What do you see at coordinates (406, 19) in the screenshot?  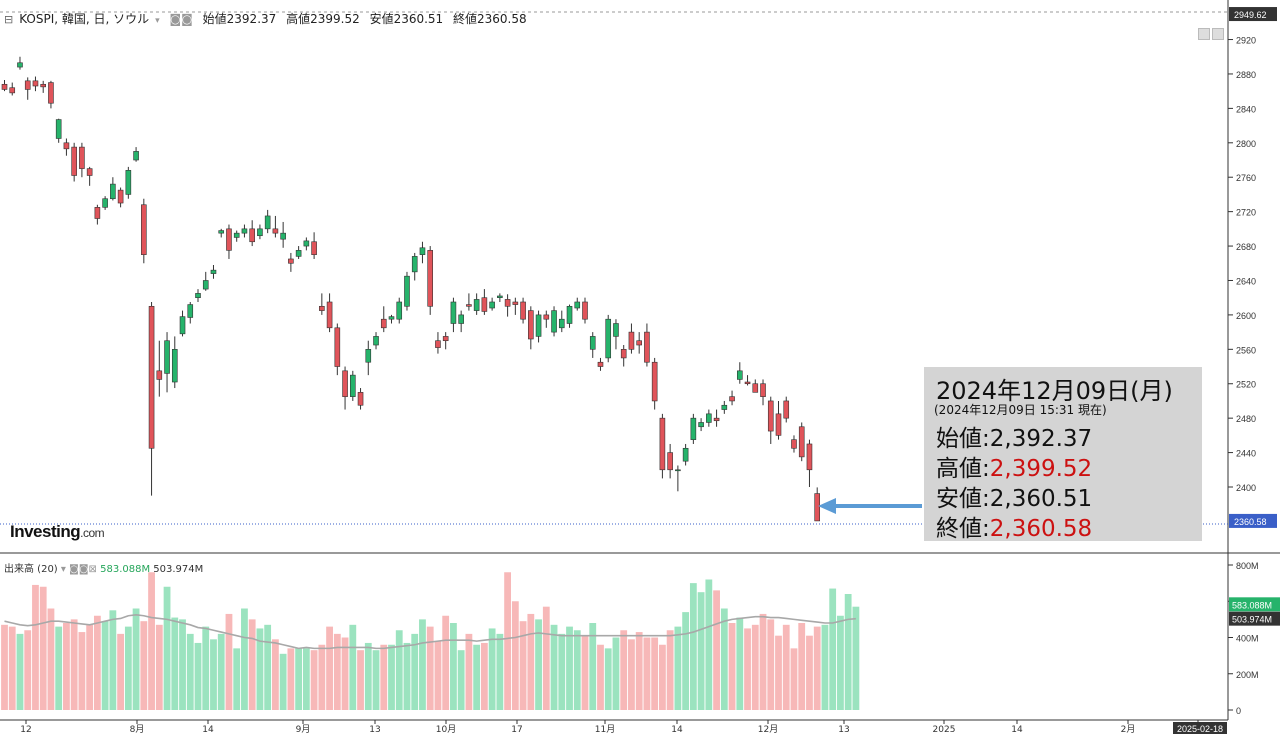 I see `low-value: 安値2360.51` at bounding box center [406, 19].